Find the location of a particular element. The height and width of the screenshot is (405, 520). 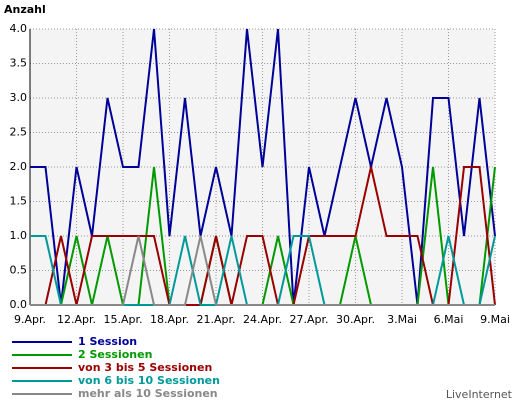

footer: LiveInternet is located at coordinates (479, 394).